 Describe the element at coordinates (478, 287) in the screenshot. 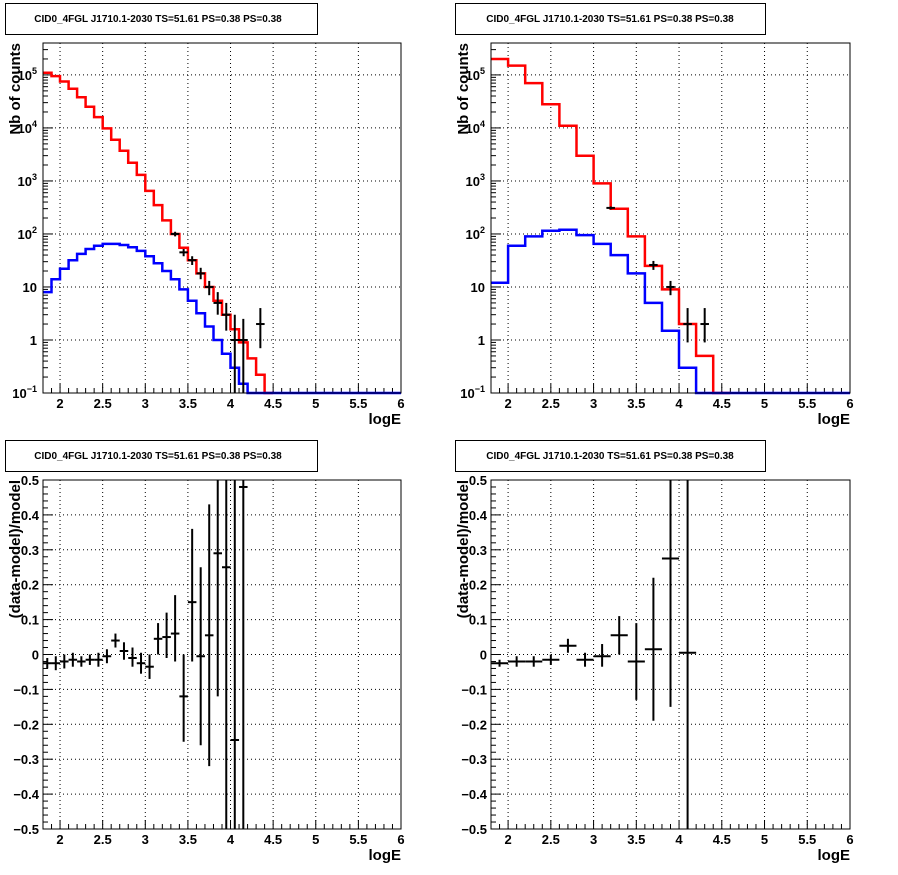

I see `y-tick-label: 10` at that location.